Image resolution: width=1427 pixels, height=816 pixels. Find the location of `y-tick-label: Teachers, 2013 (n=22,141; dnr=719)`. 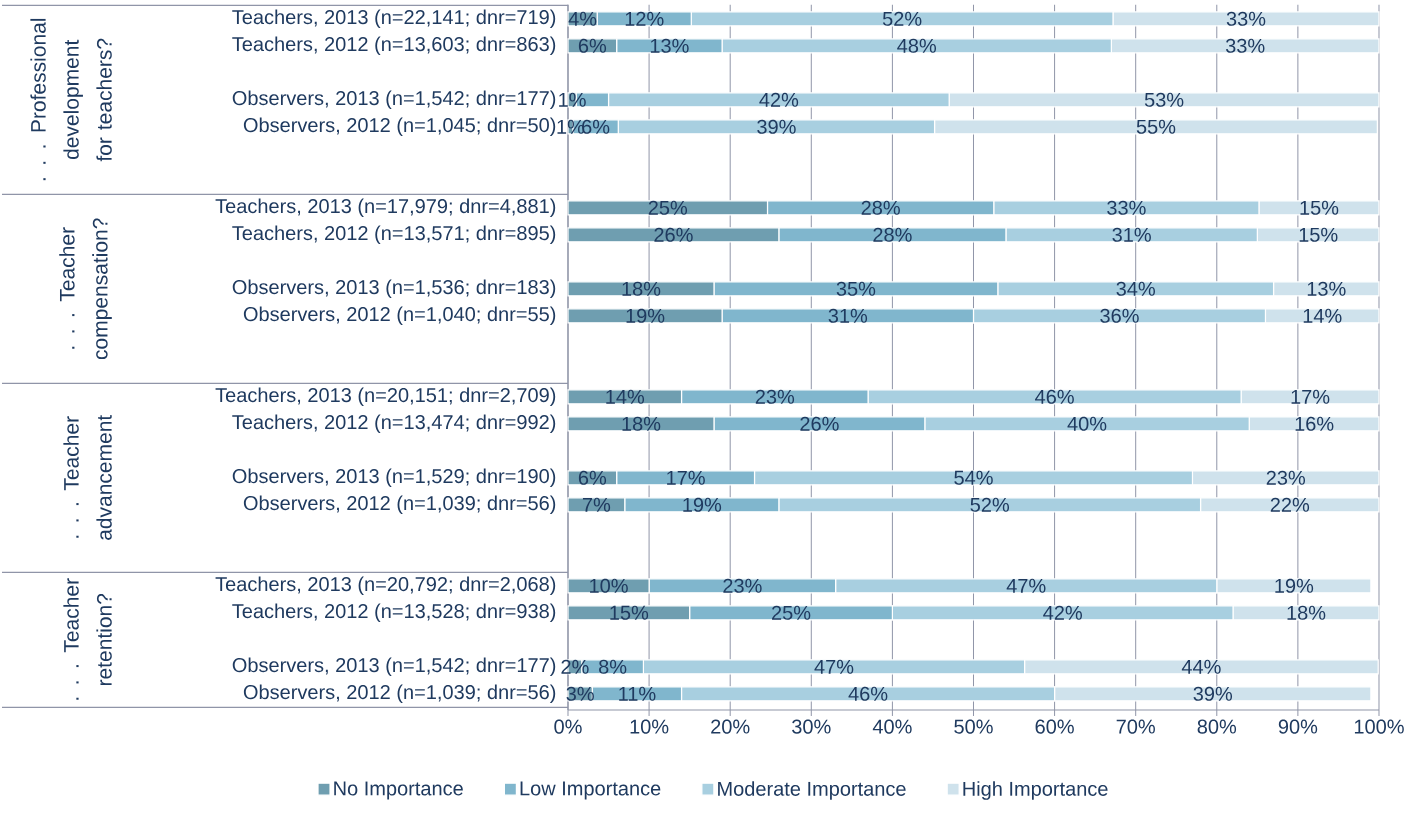

y-tick-label: Teachers, 2013 (n=22,141; dnr=719) is located at coordinates (394, 19).